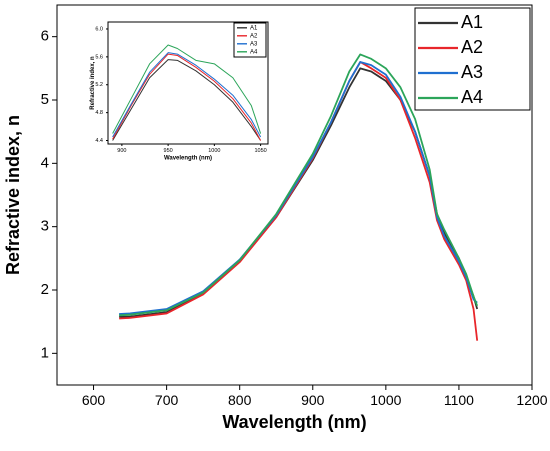  Describe the element at coordinates (99, 57) in the screenshot. I see `y-tick-label: 5.6` at that location.